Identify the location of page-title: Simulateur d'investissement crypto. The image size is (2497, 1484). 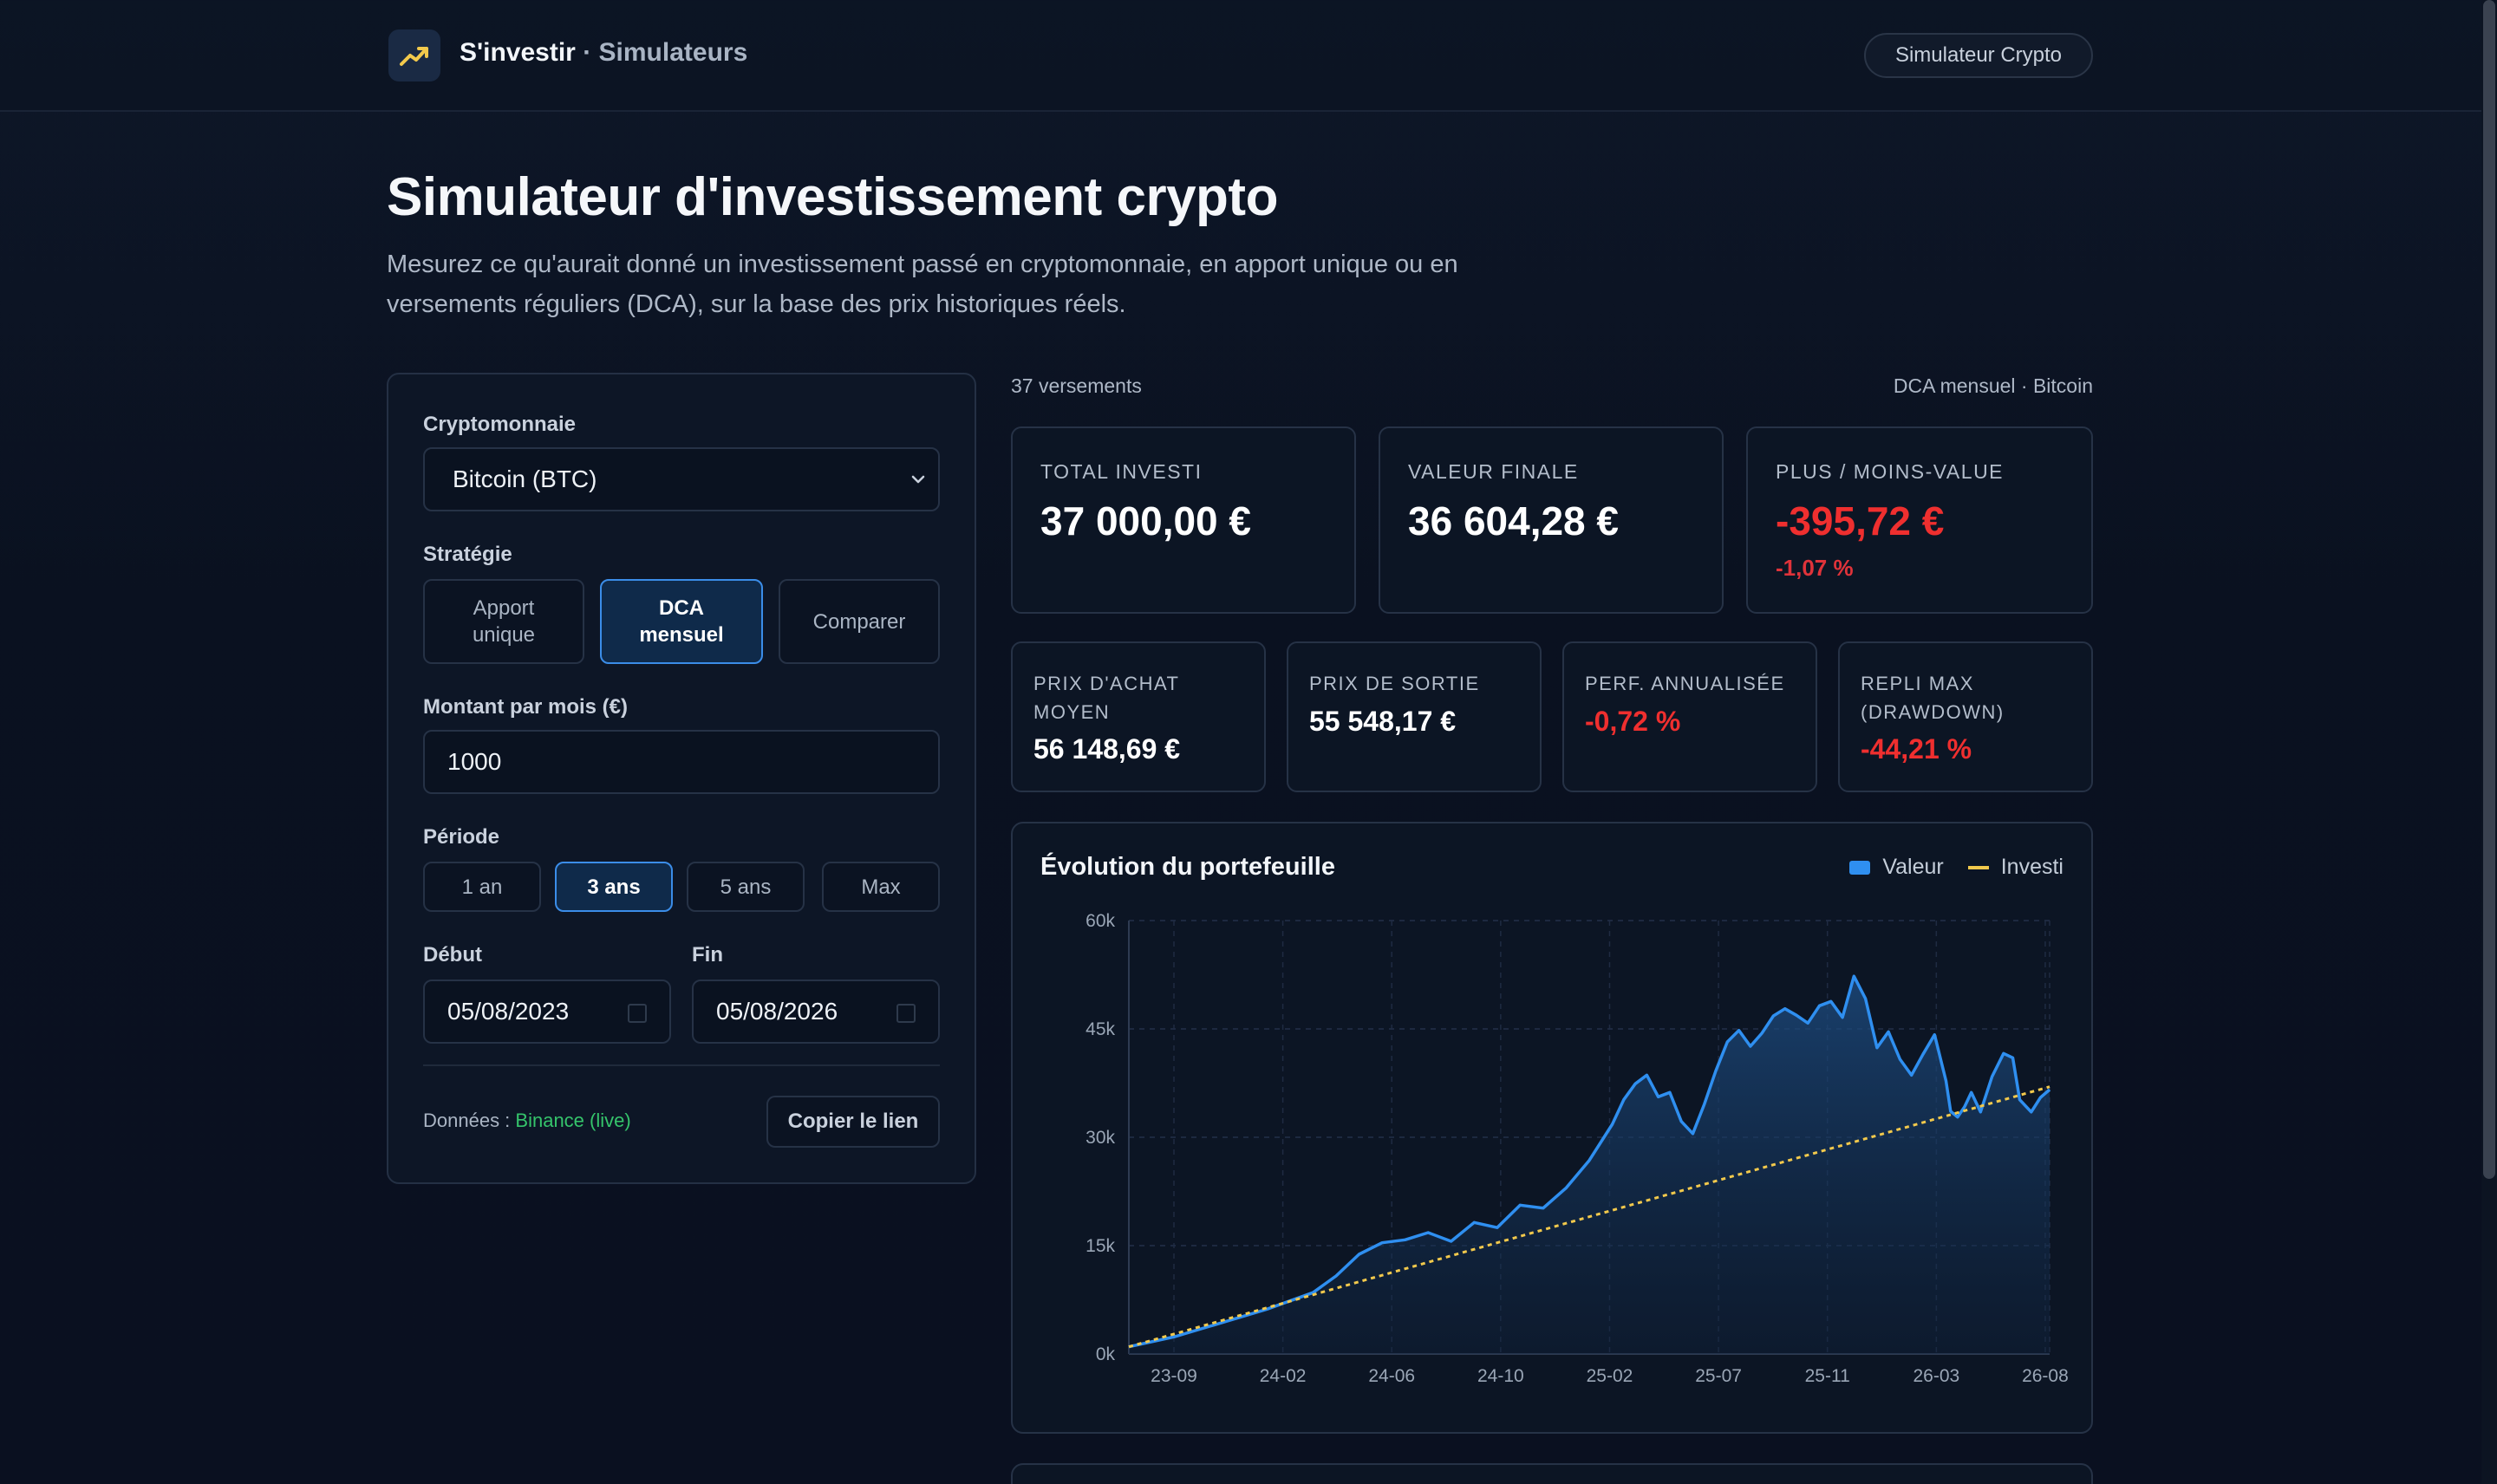
(832, 197).